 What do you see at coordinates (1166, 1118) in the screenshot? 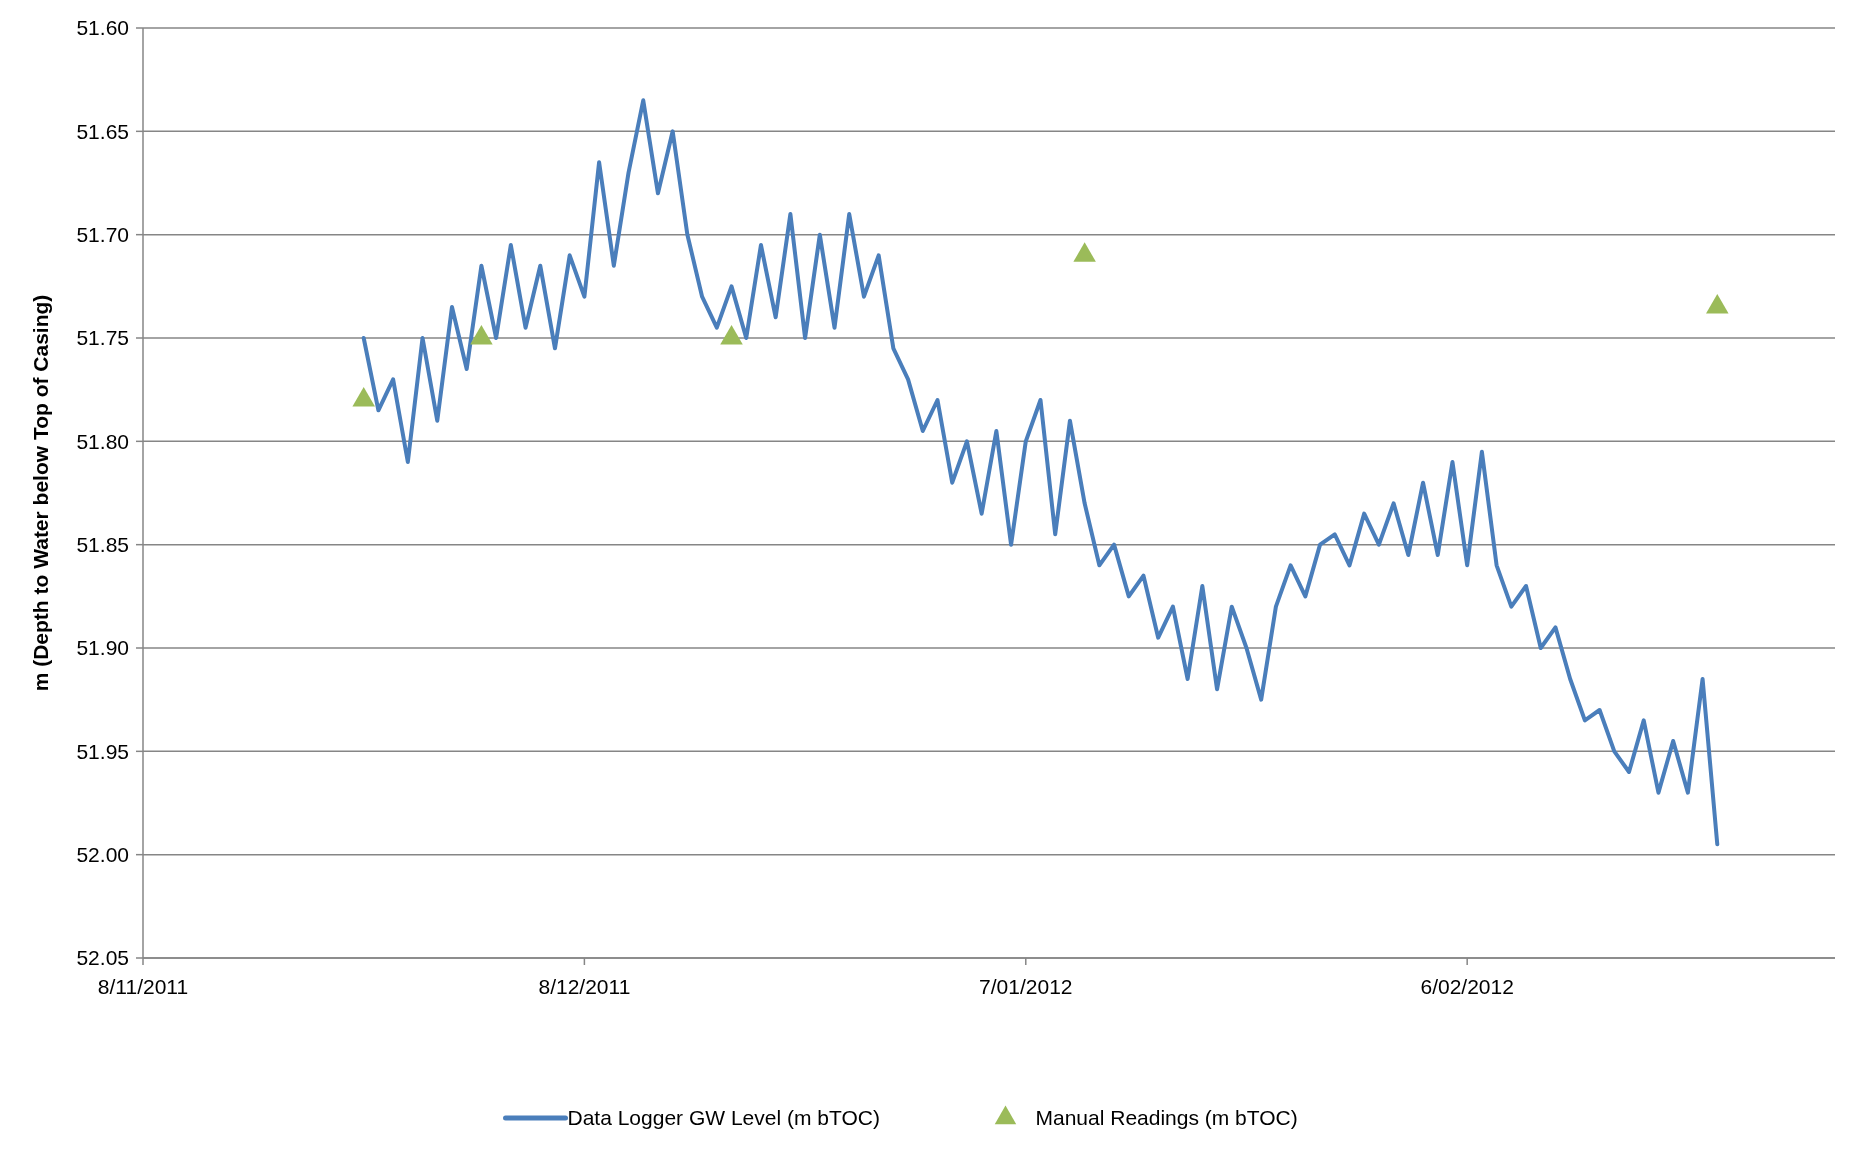
I see `legend-label: Manual Readings (m bTOC)` at bounding box center [1166, 1118].